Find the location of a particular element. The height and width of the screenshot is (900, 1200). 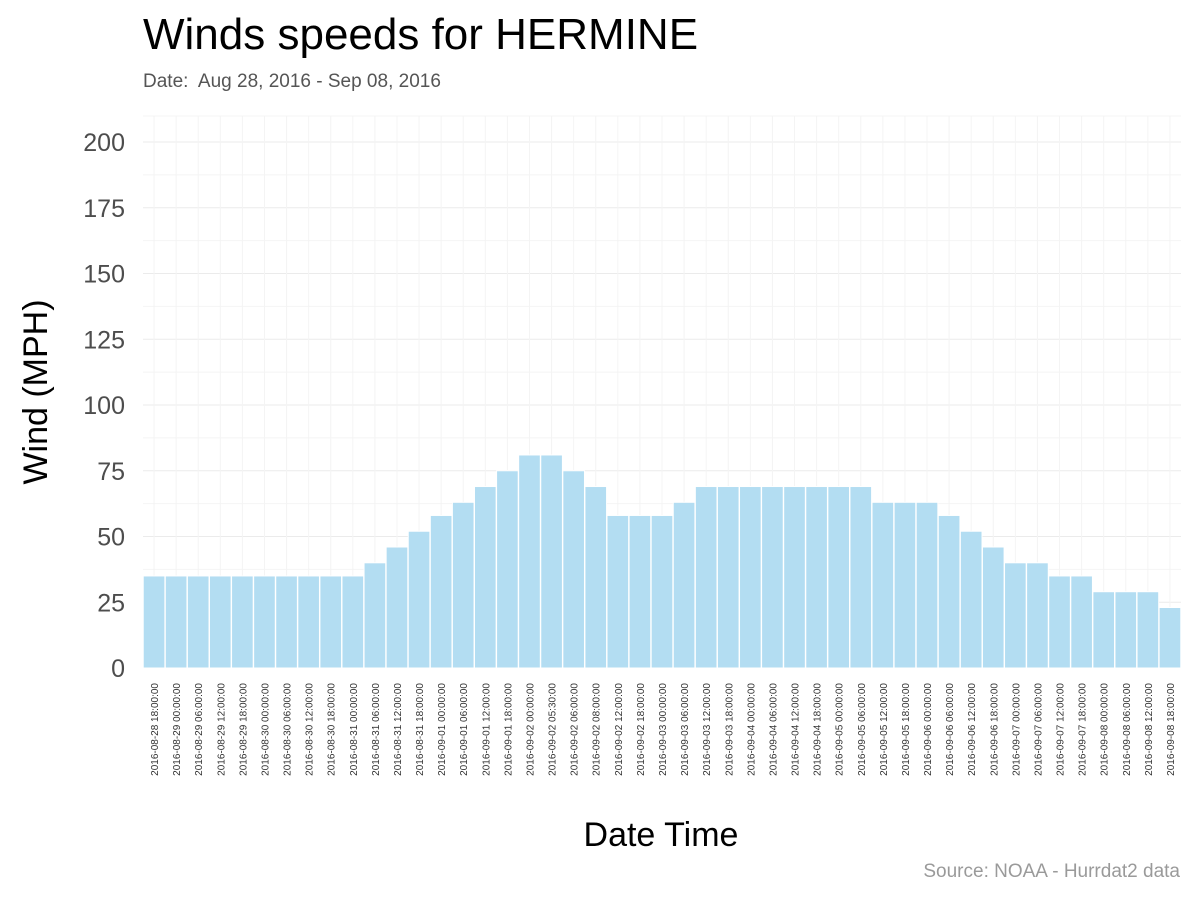

x-tick-label: 2016-09-04 12:00:00 is located at coordinates (796, 729).